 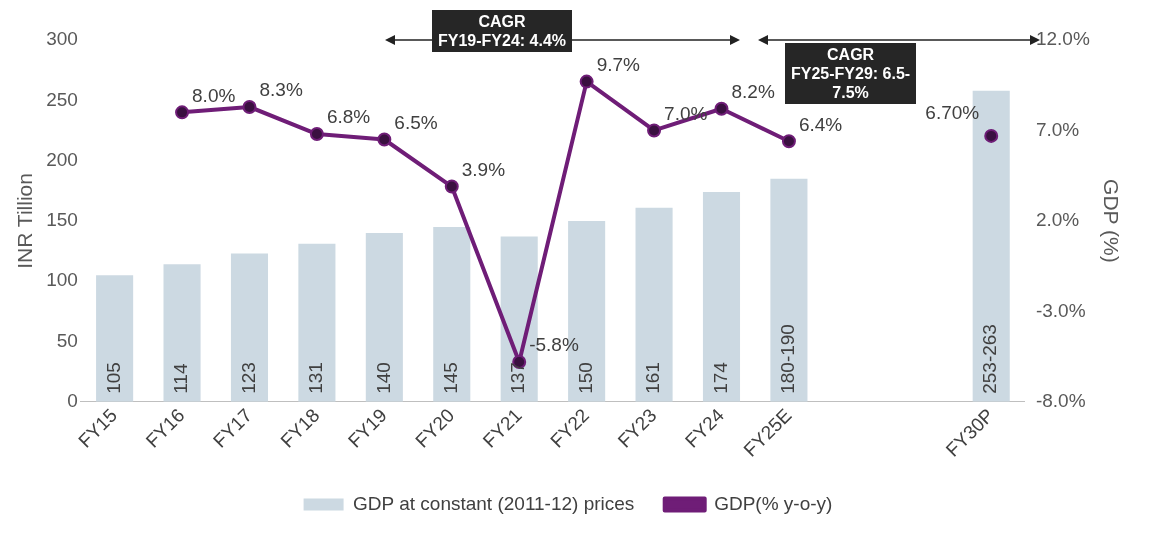 What do you see at coordinates (773, 503) in the screenshot?
I see `legend-label: GDP(% y-o-y)` at bounding box center [773, 503].